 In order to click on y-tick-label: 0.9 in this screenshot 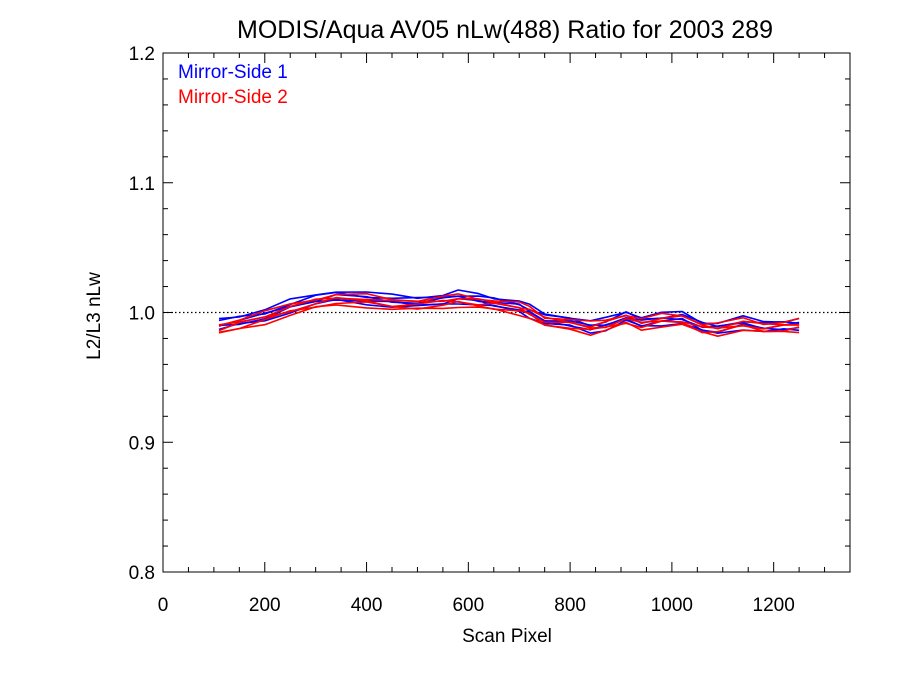, I will do `click(142, 443)`.